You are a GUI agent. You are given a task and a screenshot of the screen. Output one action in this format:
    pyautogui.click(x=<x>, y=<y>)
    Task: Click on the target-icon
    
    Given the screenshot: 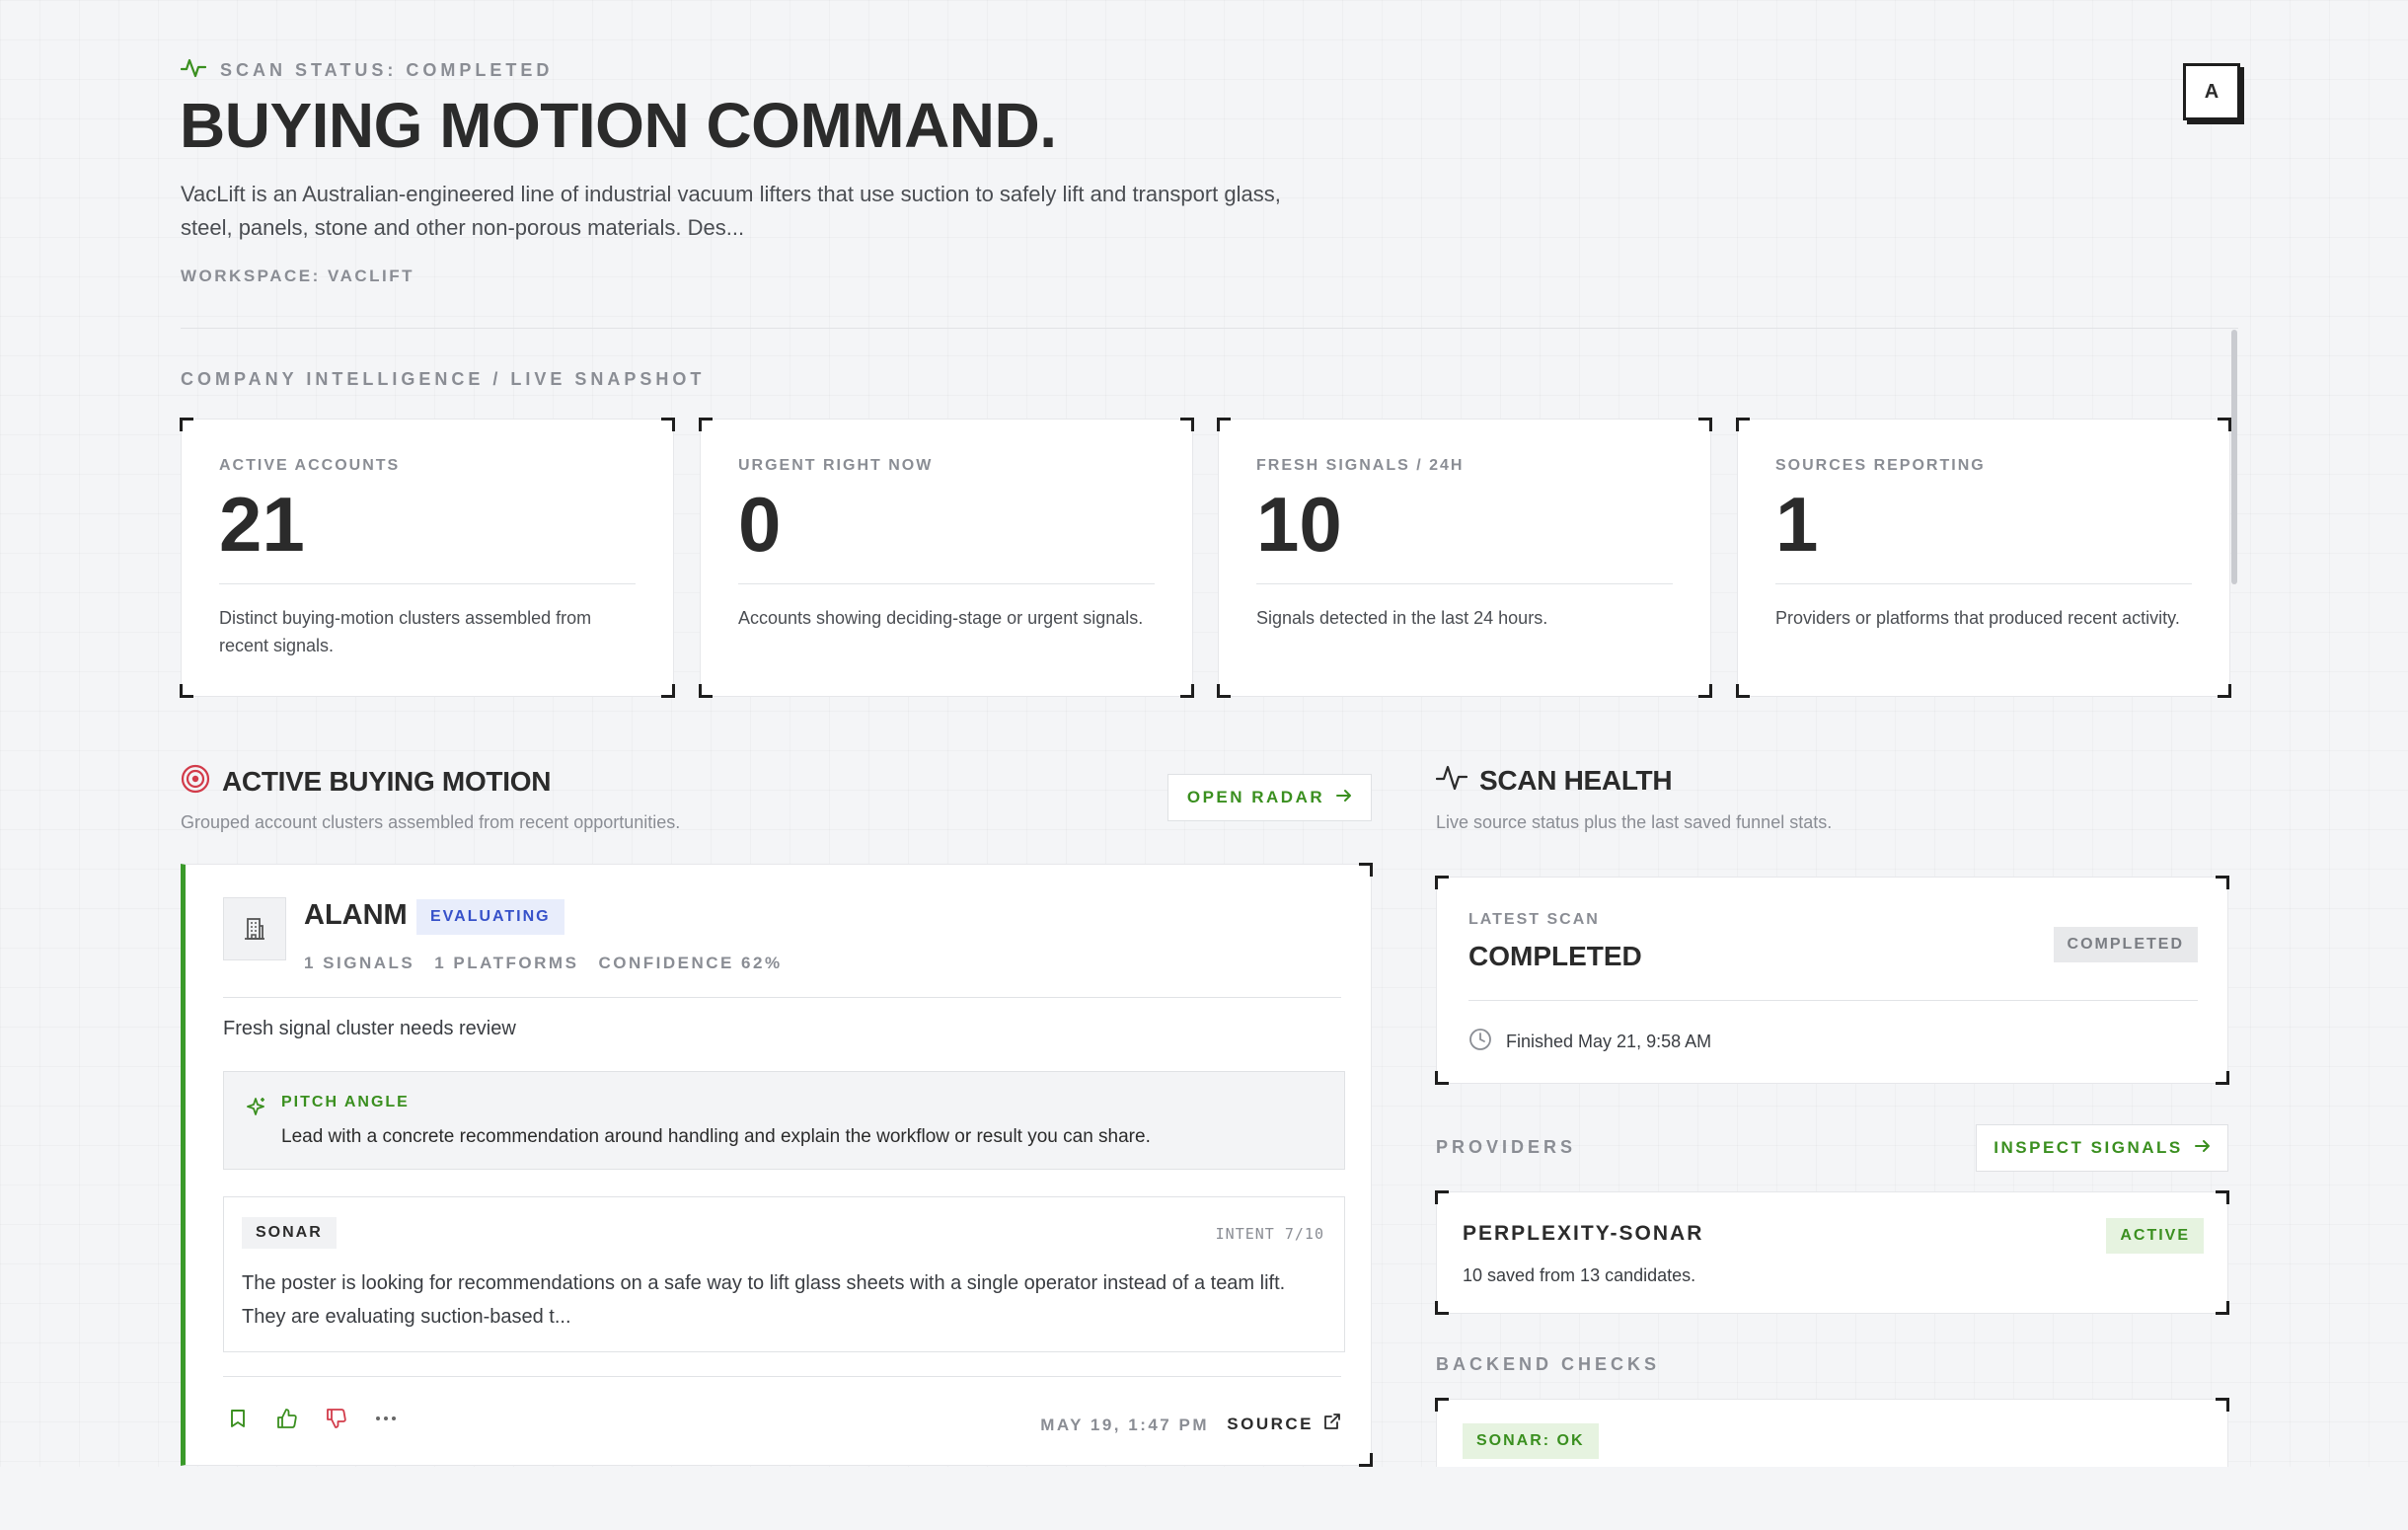 What is the action you would take?
    pyautogui.click(x=196, y=781)
    